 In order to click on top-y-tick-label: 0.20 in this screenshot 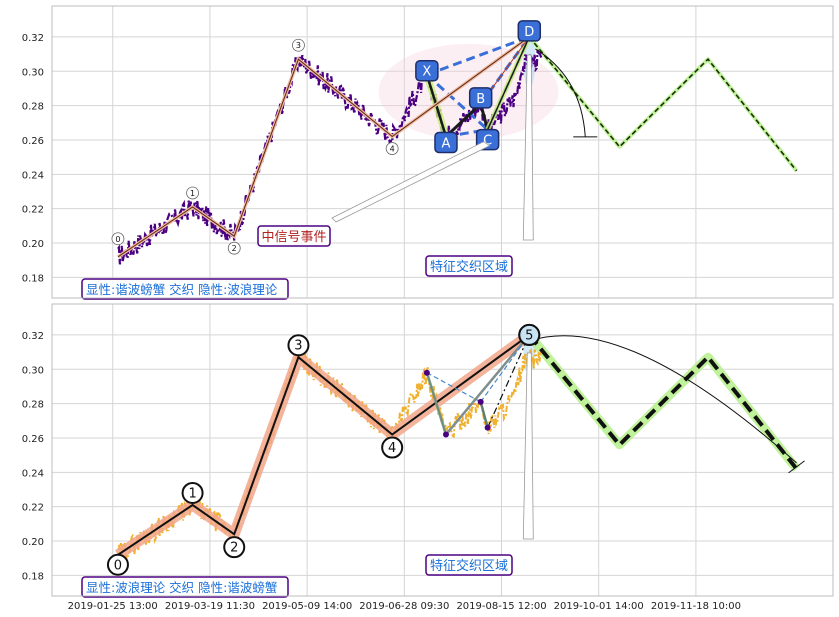, I will do `click(33, 244)`.